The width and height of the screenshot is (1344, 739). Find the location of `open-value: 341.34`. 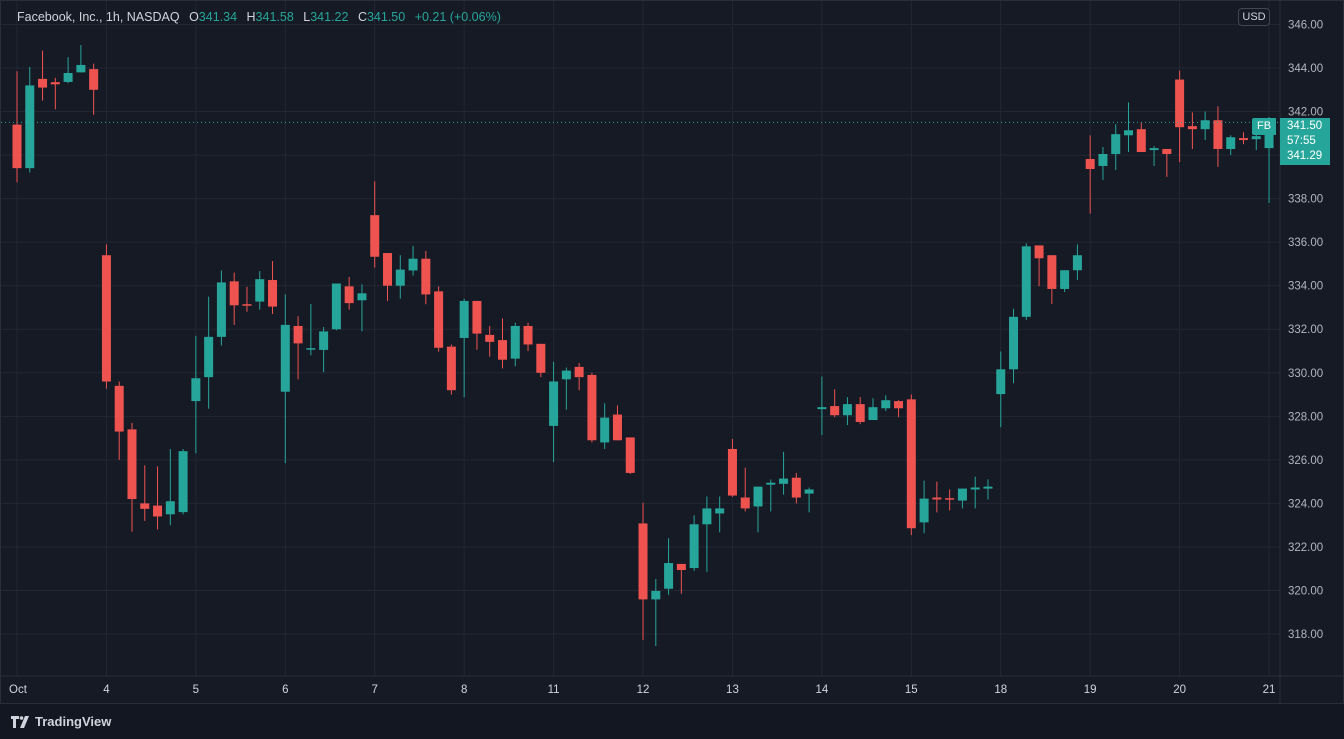

open-value: 341.34 is located at coordinates (218, 17).